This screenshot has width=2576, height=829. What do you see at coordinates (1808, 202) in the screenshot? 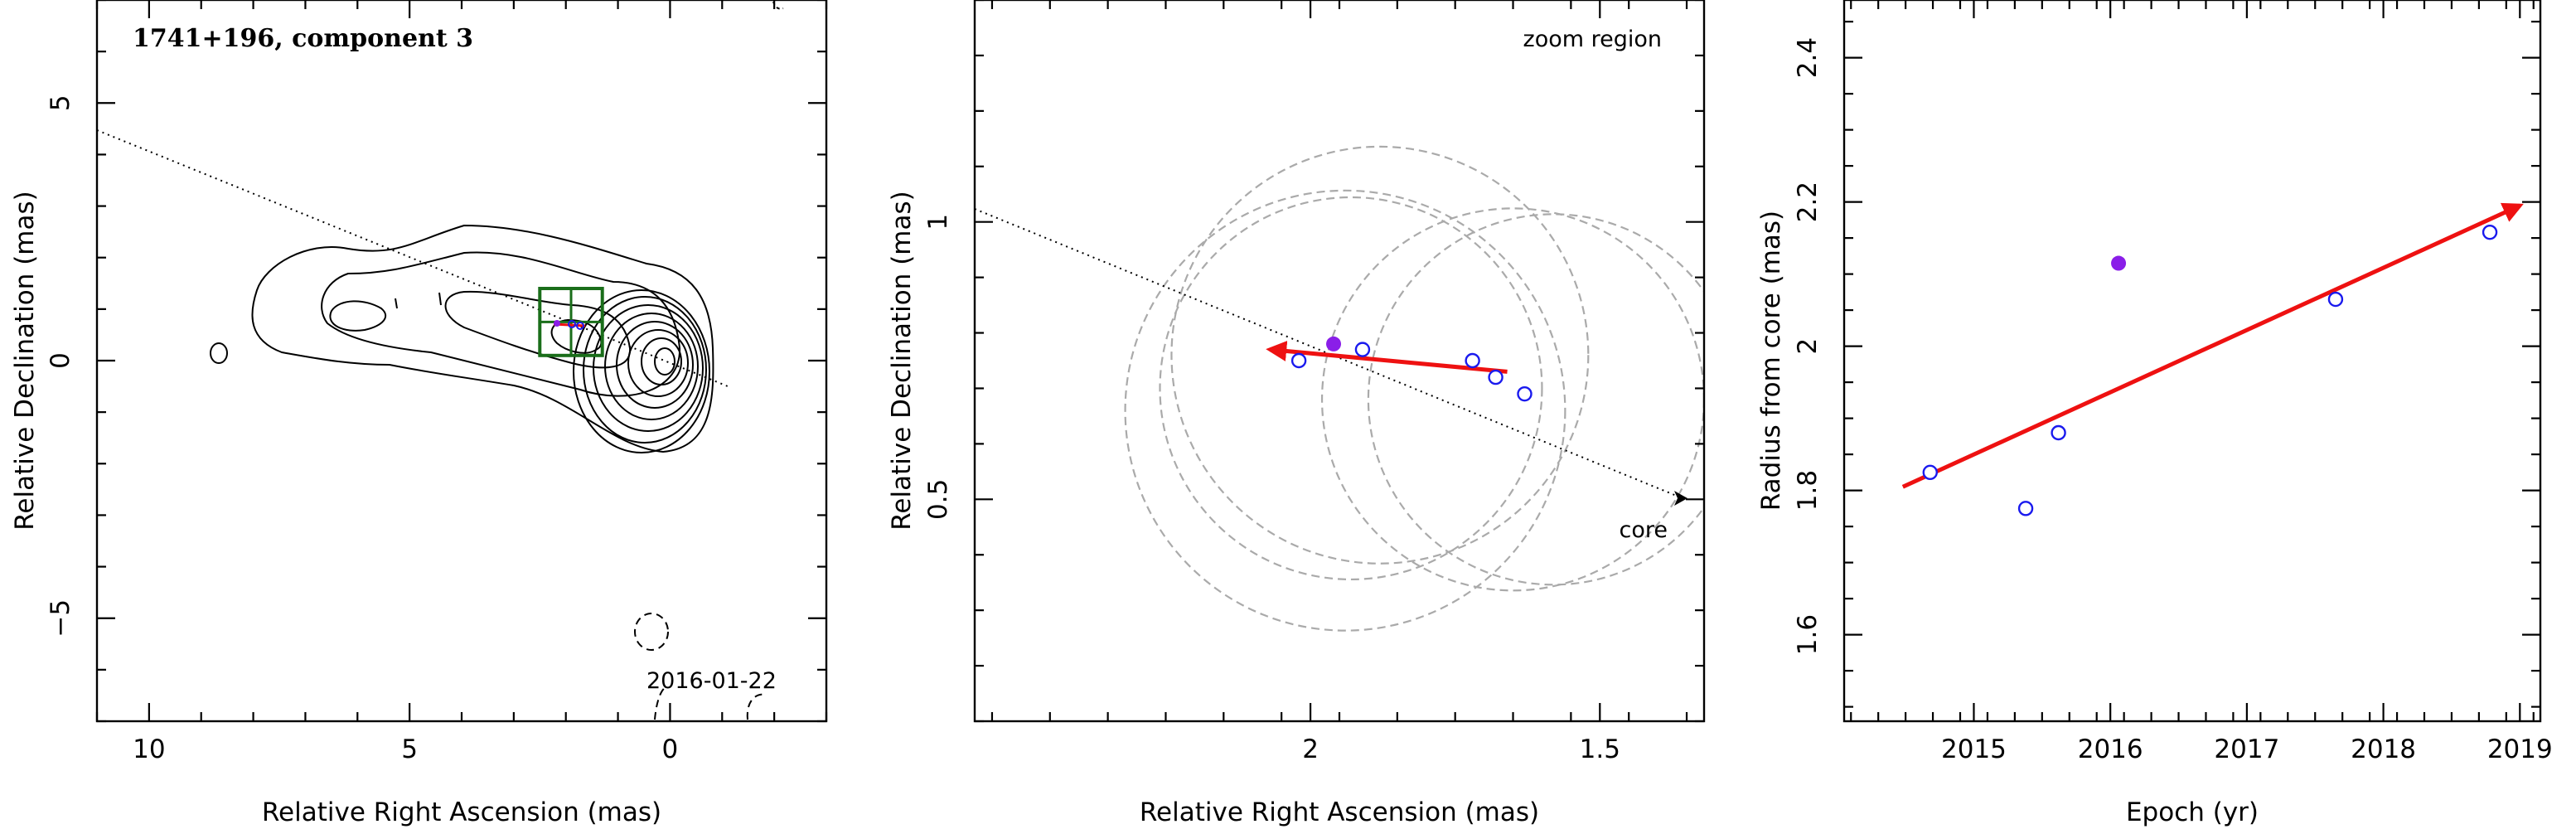
I see `panel-3-y-tick-label: 2.2` at bounding box center [1808, 202].